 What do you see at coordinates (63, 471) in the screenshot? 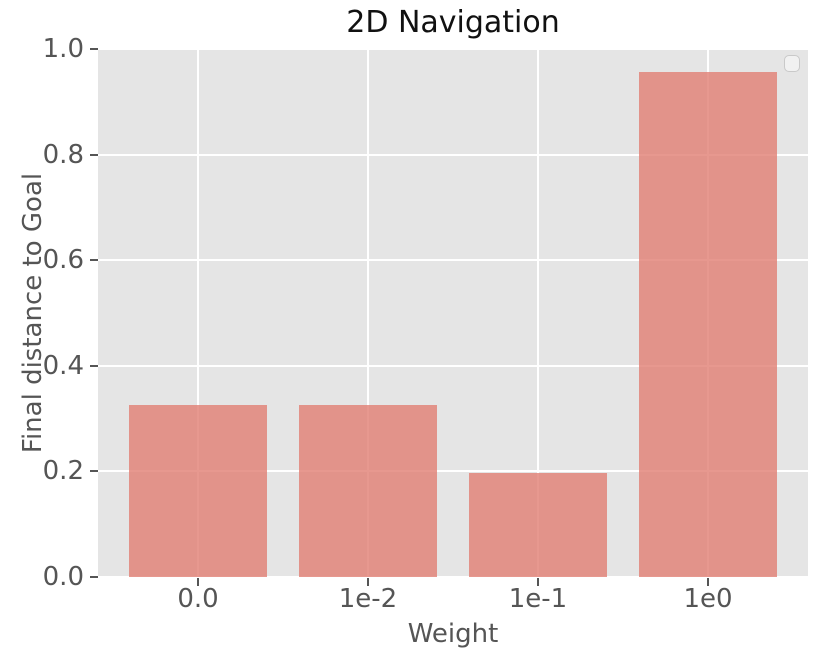
I see `y-tick-label: 0.2` at bounding box center [63, 471].